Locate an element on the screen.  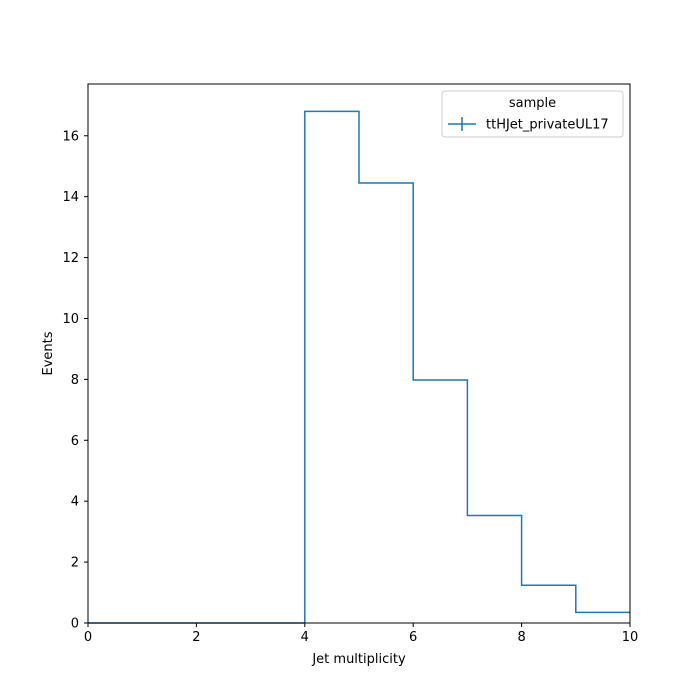
x-tick-label: 0 is located at coordinates (88, 637).